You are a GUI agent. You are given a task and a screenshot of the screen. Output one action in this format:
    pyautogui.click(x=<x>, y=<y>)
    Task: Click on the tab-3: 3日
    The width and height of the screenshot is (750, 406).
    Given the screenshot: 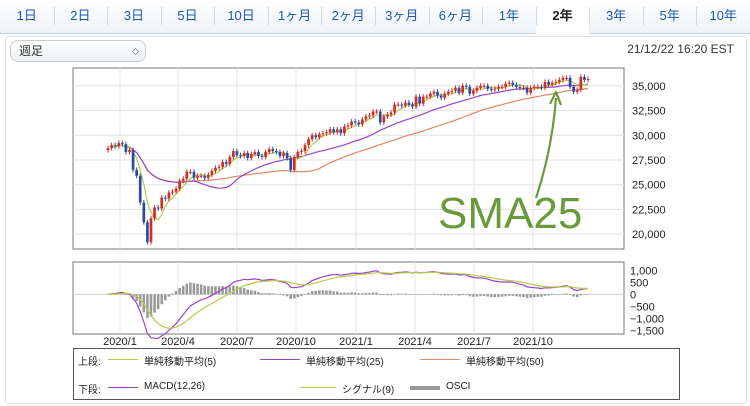 What is the action you would take?
    pyautogui.click(x=134, y=15)
    